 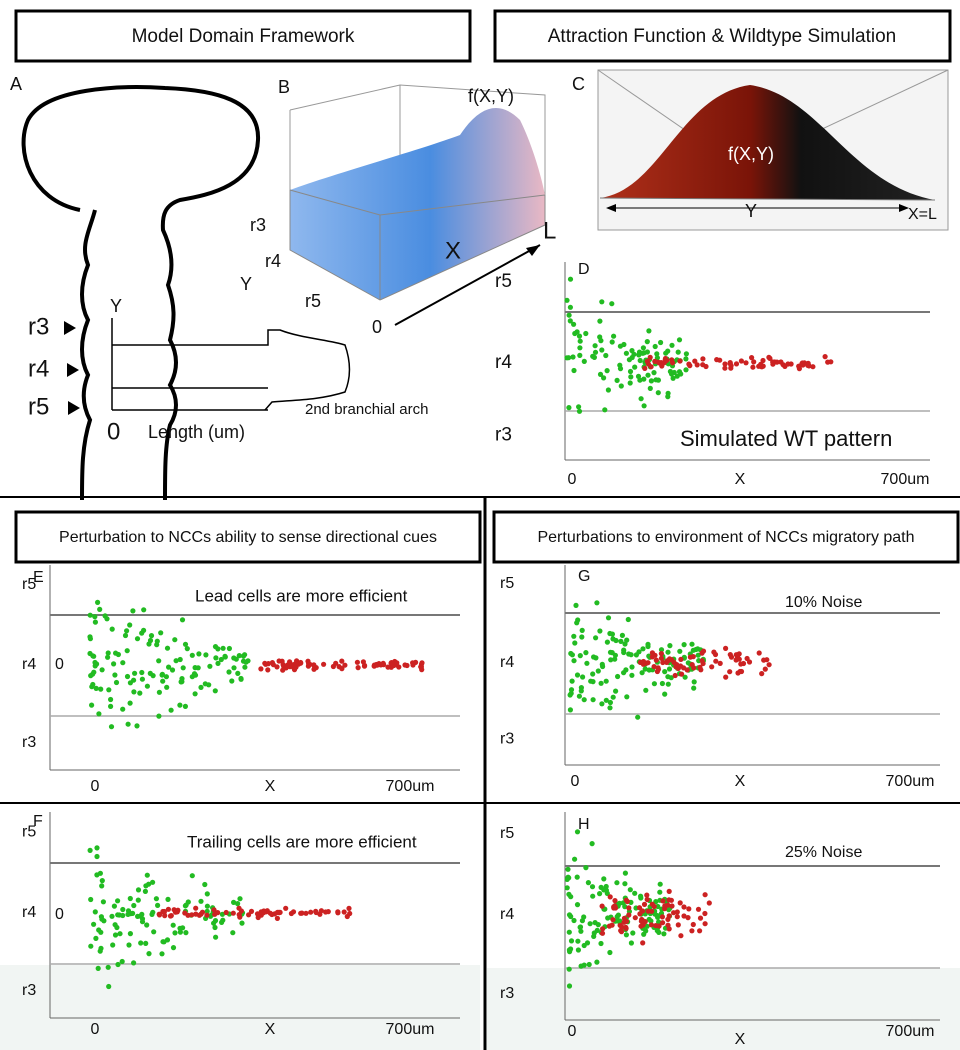 I want to click on panel-label: A, so click(x=16, y=84).